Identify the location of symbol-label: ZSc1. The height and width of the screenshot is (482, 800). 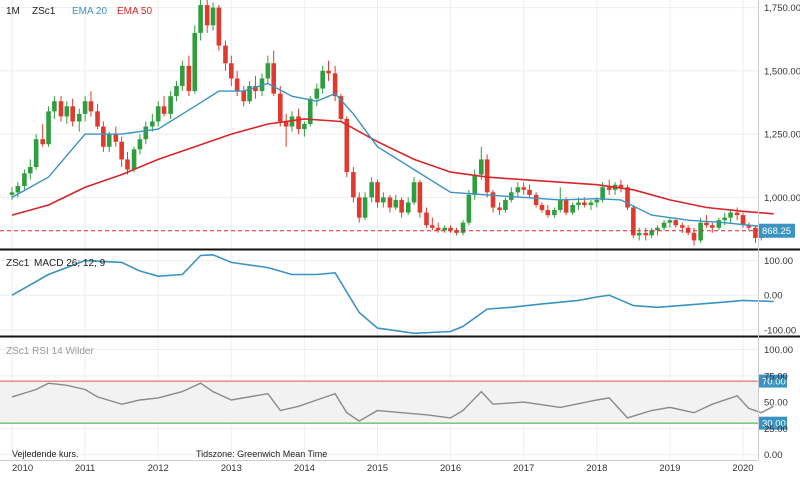
(44, 11).